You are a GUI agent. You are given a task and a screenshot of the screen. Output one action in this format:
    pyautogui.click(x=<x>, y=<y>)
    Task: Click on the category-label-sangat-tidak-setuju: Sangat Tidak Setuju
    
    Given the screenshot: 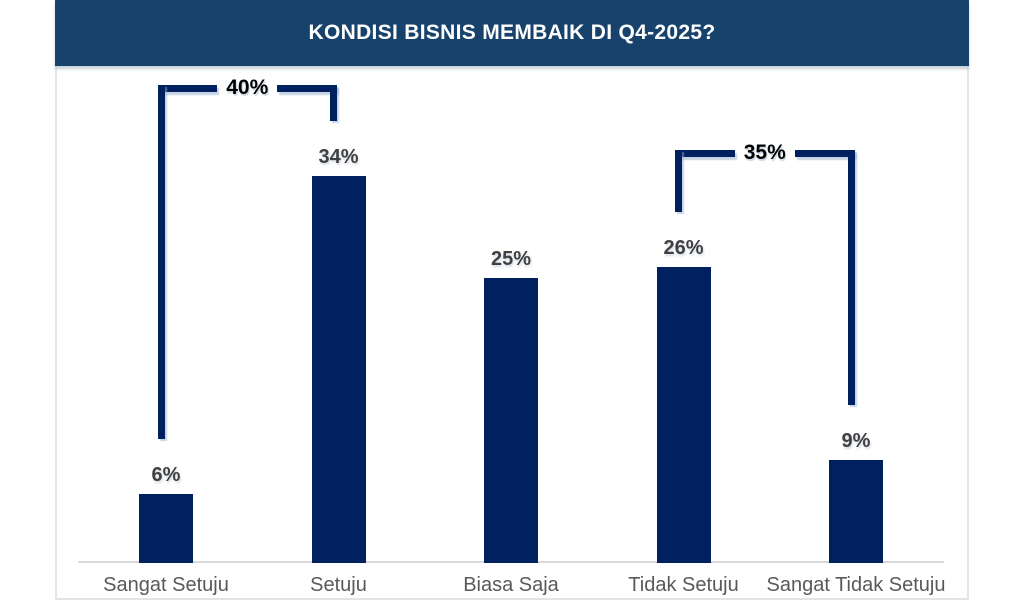 What is the action you would take?
    pyautogui.click(x=856, y=585)
    